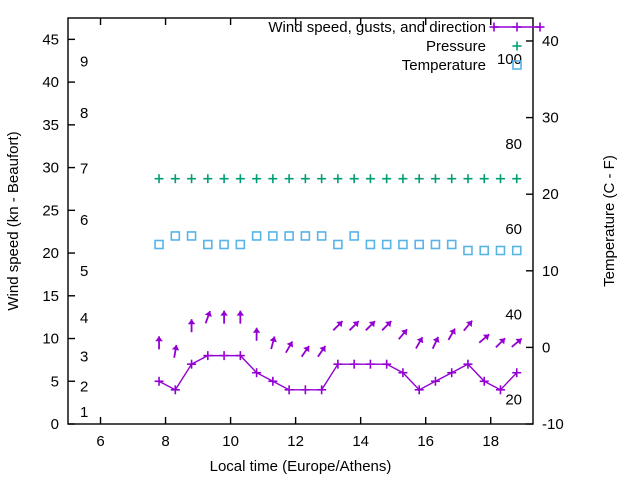  I want to click on beaufort-scale-label: 8, so click(84, 113).